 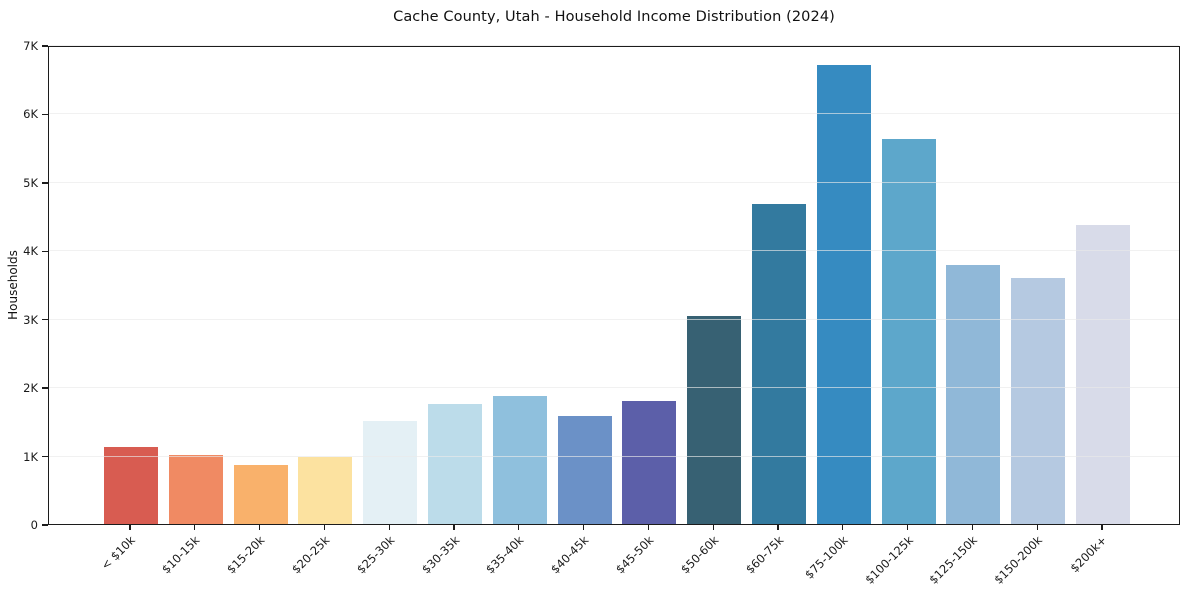 I want to click on x-tick-label-$35-40k: $35-40k, so click(x=505, y=555).